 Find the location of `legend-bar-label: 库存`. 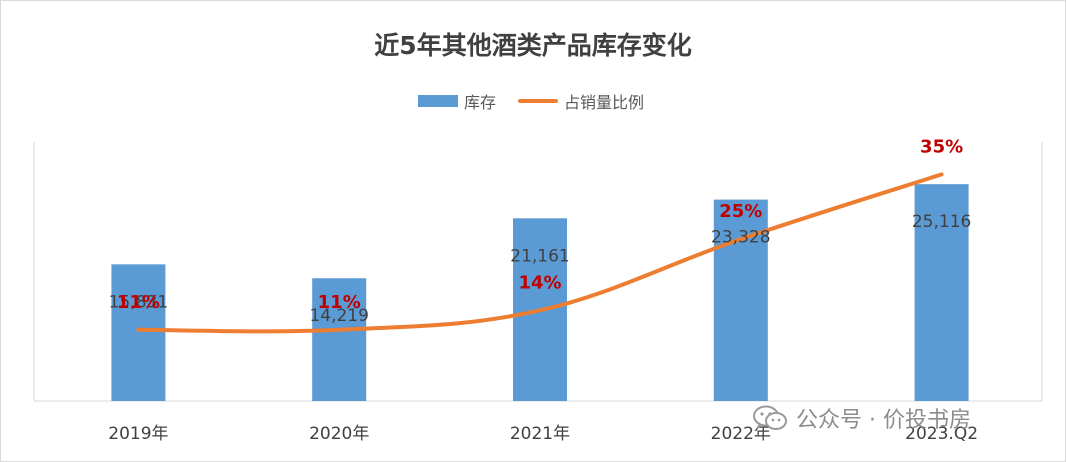

legend-bar-label: 库存 is located at coordinates (480, 102).